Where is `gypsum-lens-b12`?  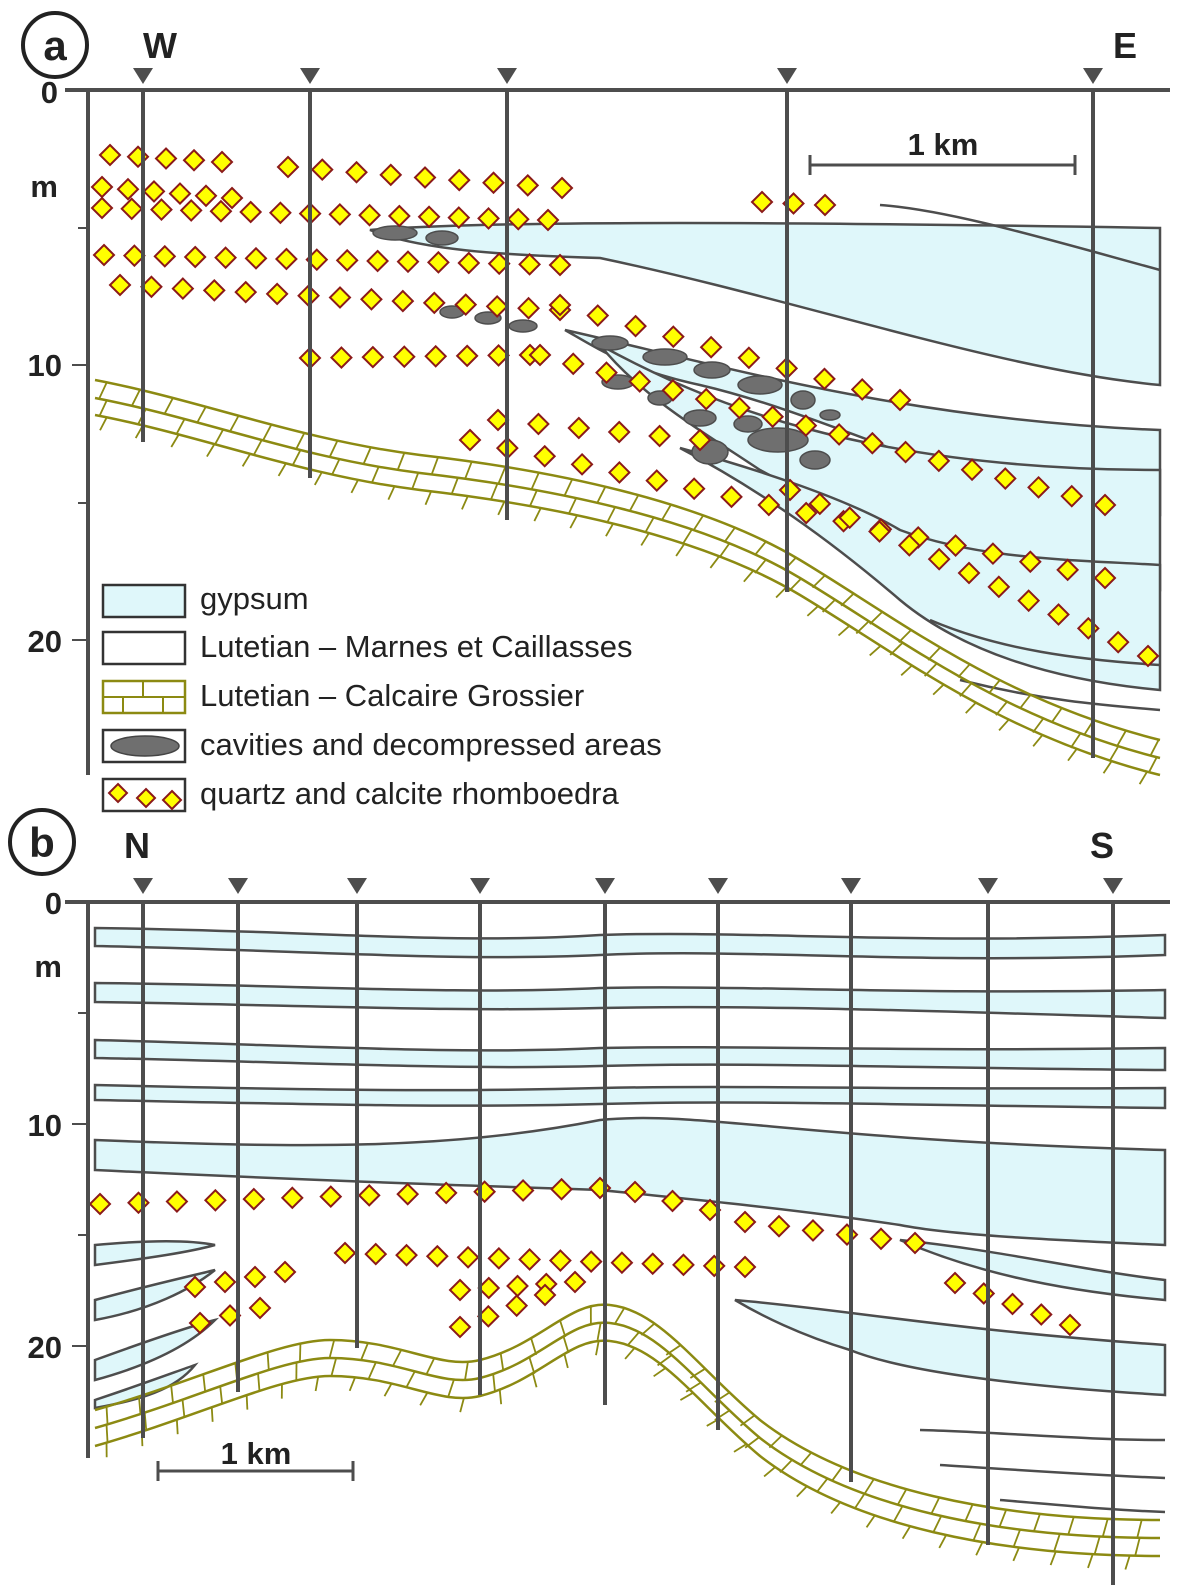 gypsum-lens-b12 is located at coordinates (1042, 1435).